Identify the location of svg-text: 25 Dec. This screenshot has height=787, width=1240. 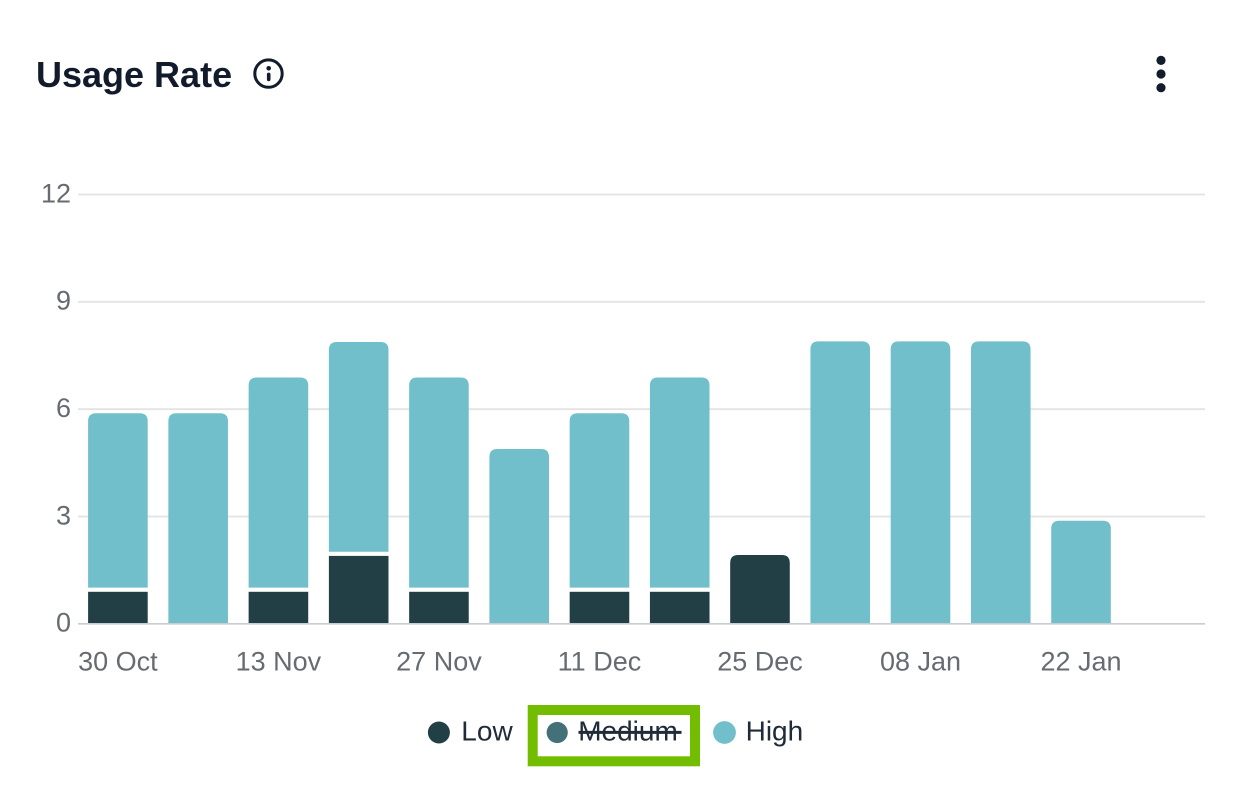
(760, 662).